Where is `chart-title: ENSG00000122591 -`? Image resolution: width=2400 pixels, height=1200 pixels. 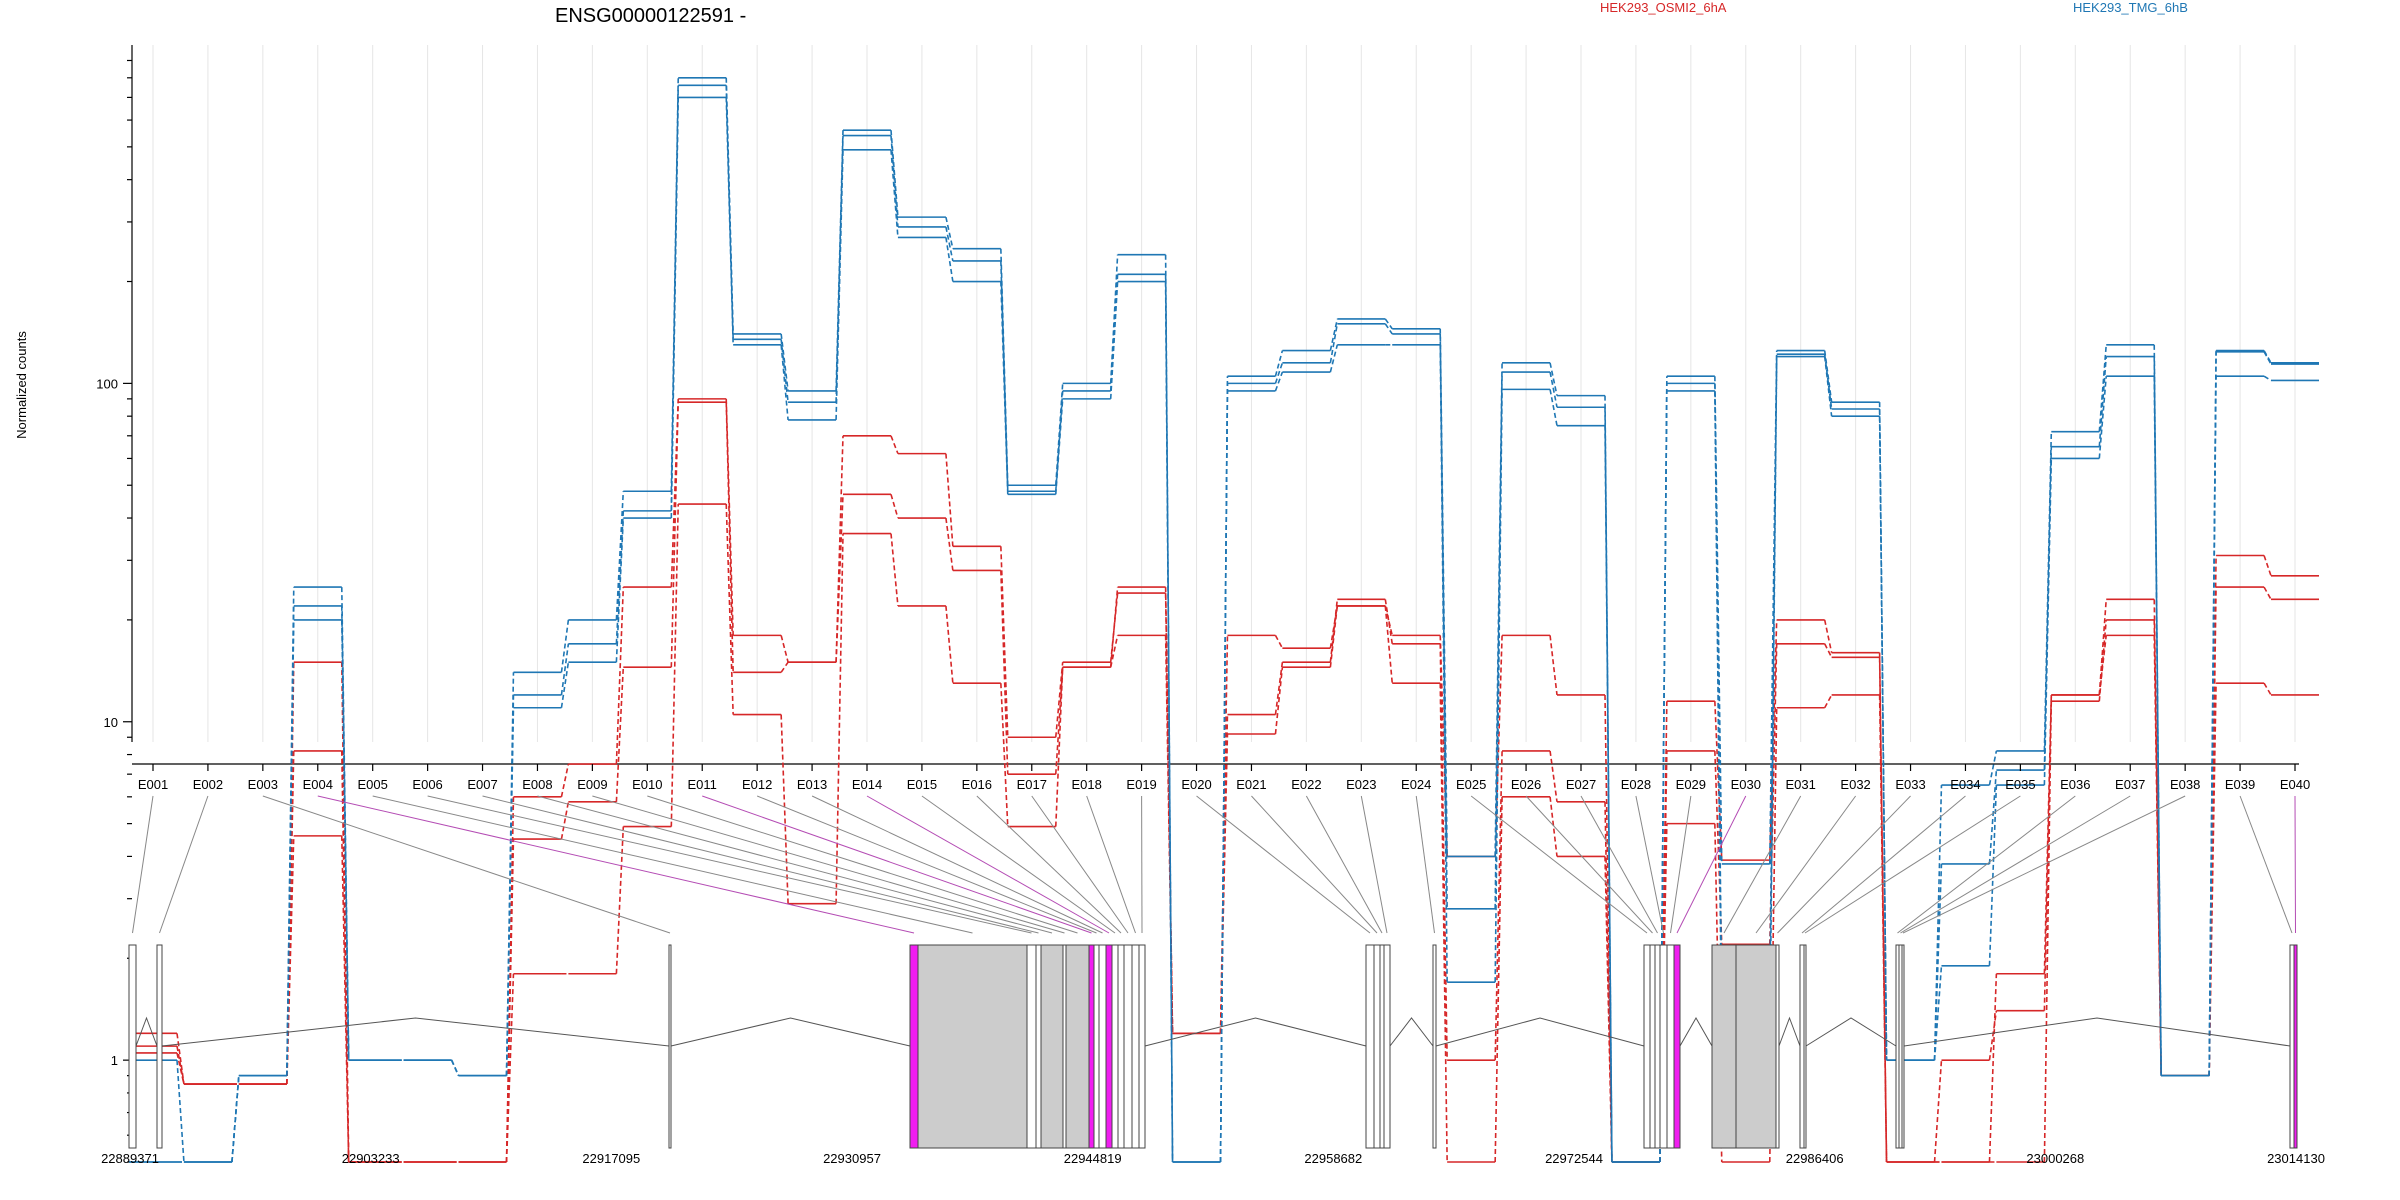 chart-title: ENSG00000122591 - is located at coordinates (650, 16).